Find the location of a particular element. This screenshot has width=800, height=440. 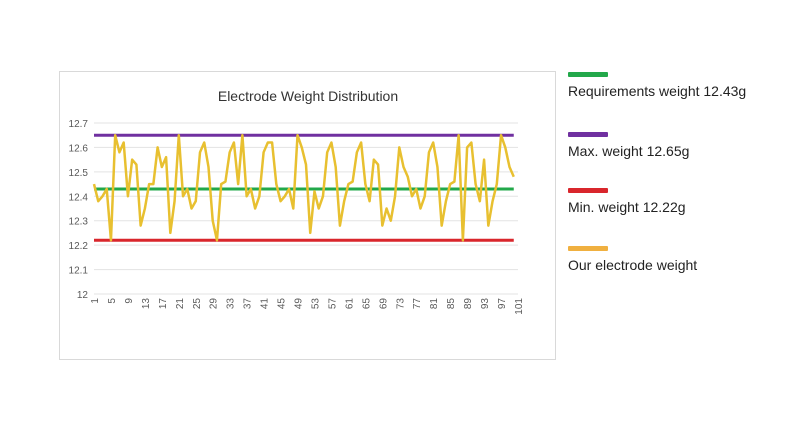

x-tick-label: 33 is located at coordinates (231, 304).